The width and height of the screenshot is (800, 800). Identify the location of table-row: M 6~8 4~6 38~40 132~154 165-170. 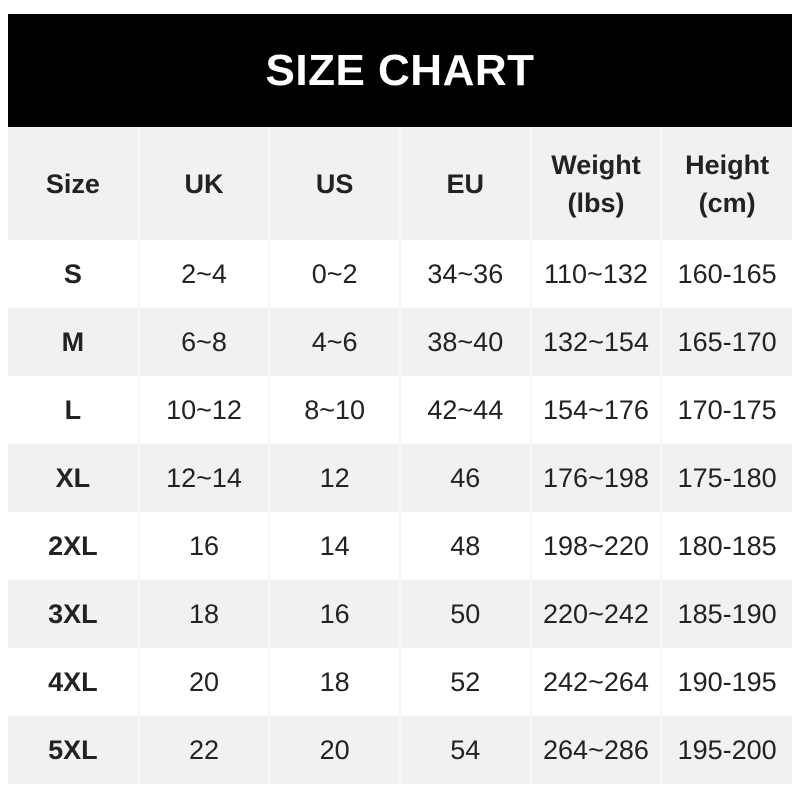
(400, 342).